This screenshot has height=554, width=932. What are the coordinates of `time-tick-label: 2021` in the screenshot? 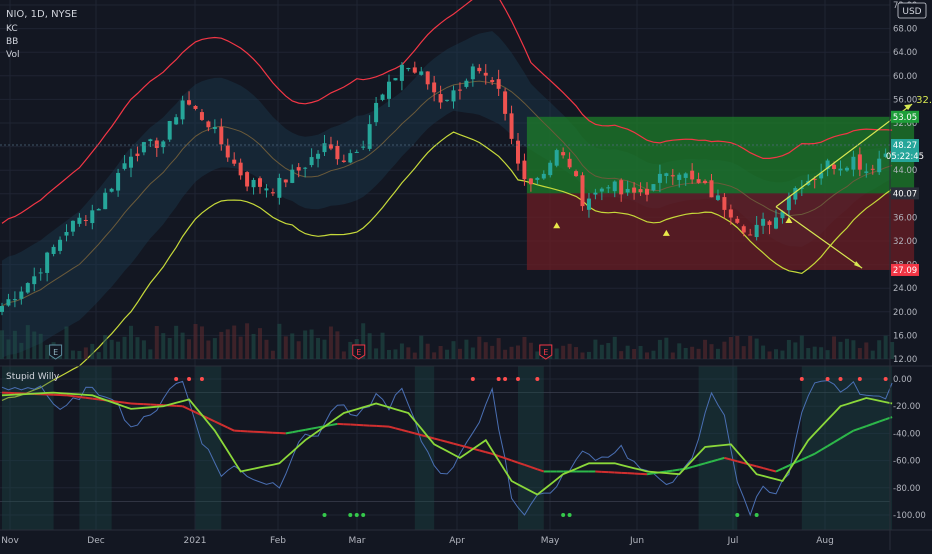 It's located at (195, 541).